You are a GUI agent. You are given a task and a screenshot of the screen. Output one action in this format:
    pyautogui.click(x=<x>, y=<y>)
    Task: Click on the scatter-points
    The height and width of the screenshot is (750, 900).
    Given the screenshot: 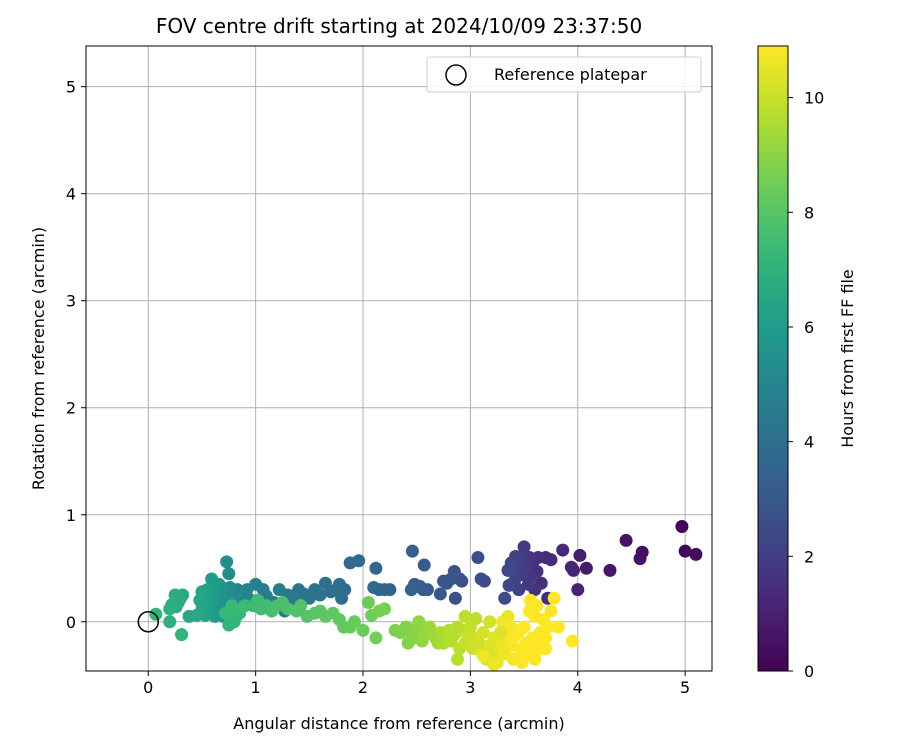 What is the action you would take?
    pyautogui.click(x=426, y=596)
    